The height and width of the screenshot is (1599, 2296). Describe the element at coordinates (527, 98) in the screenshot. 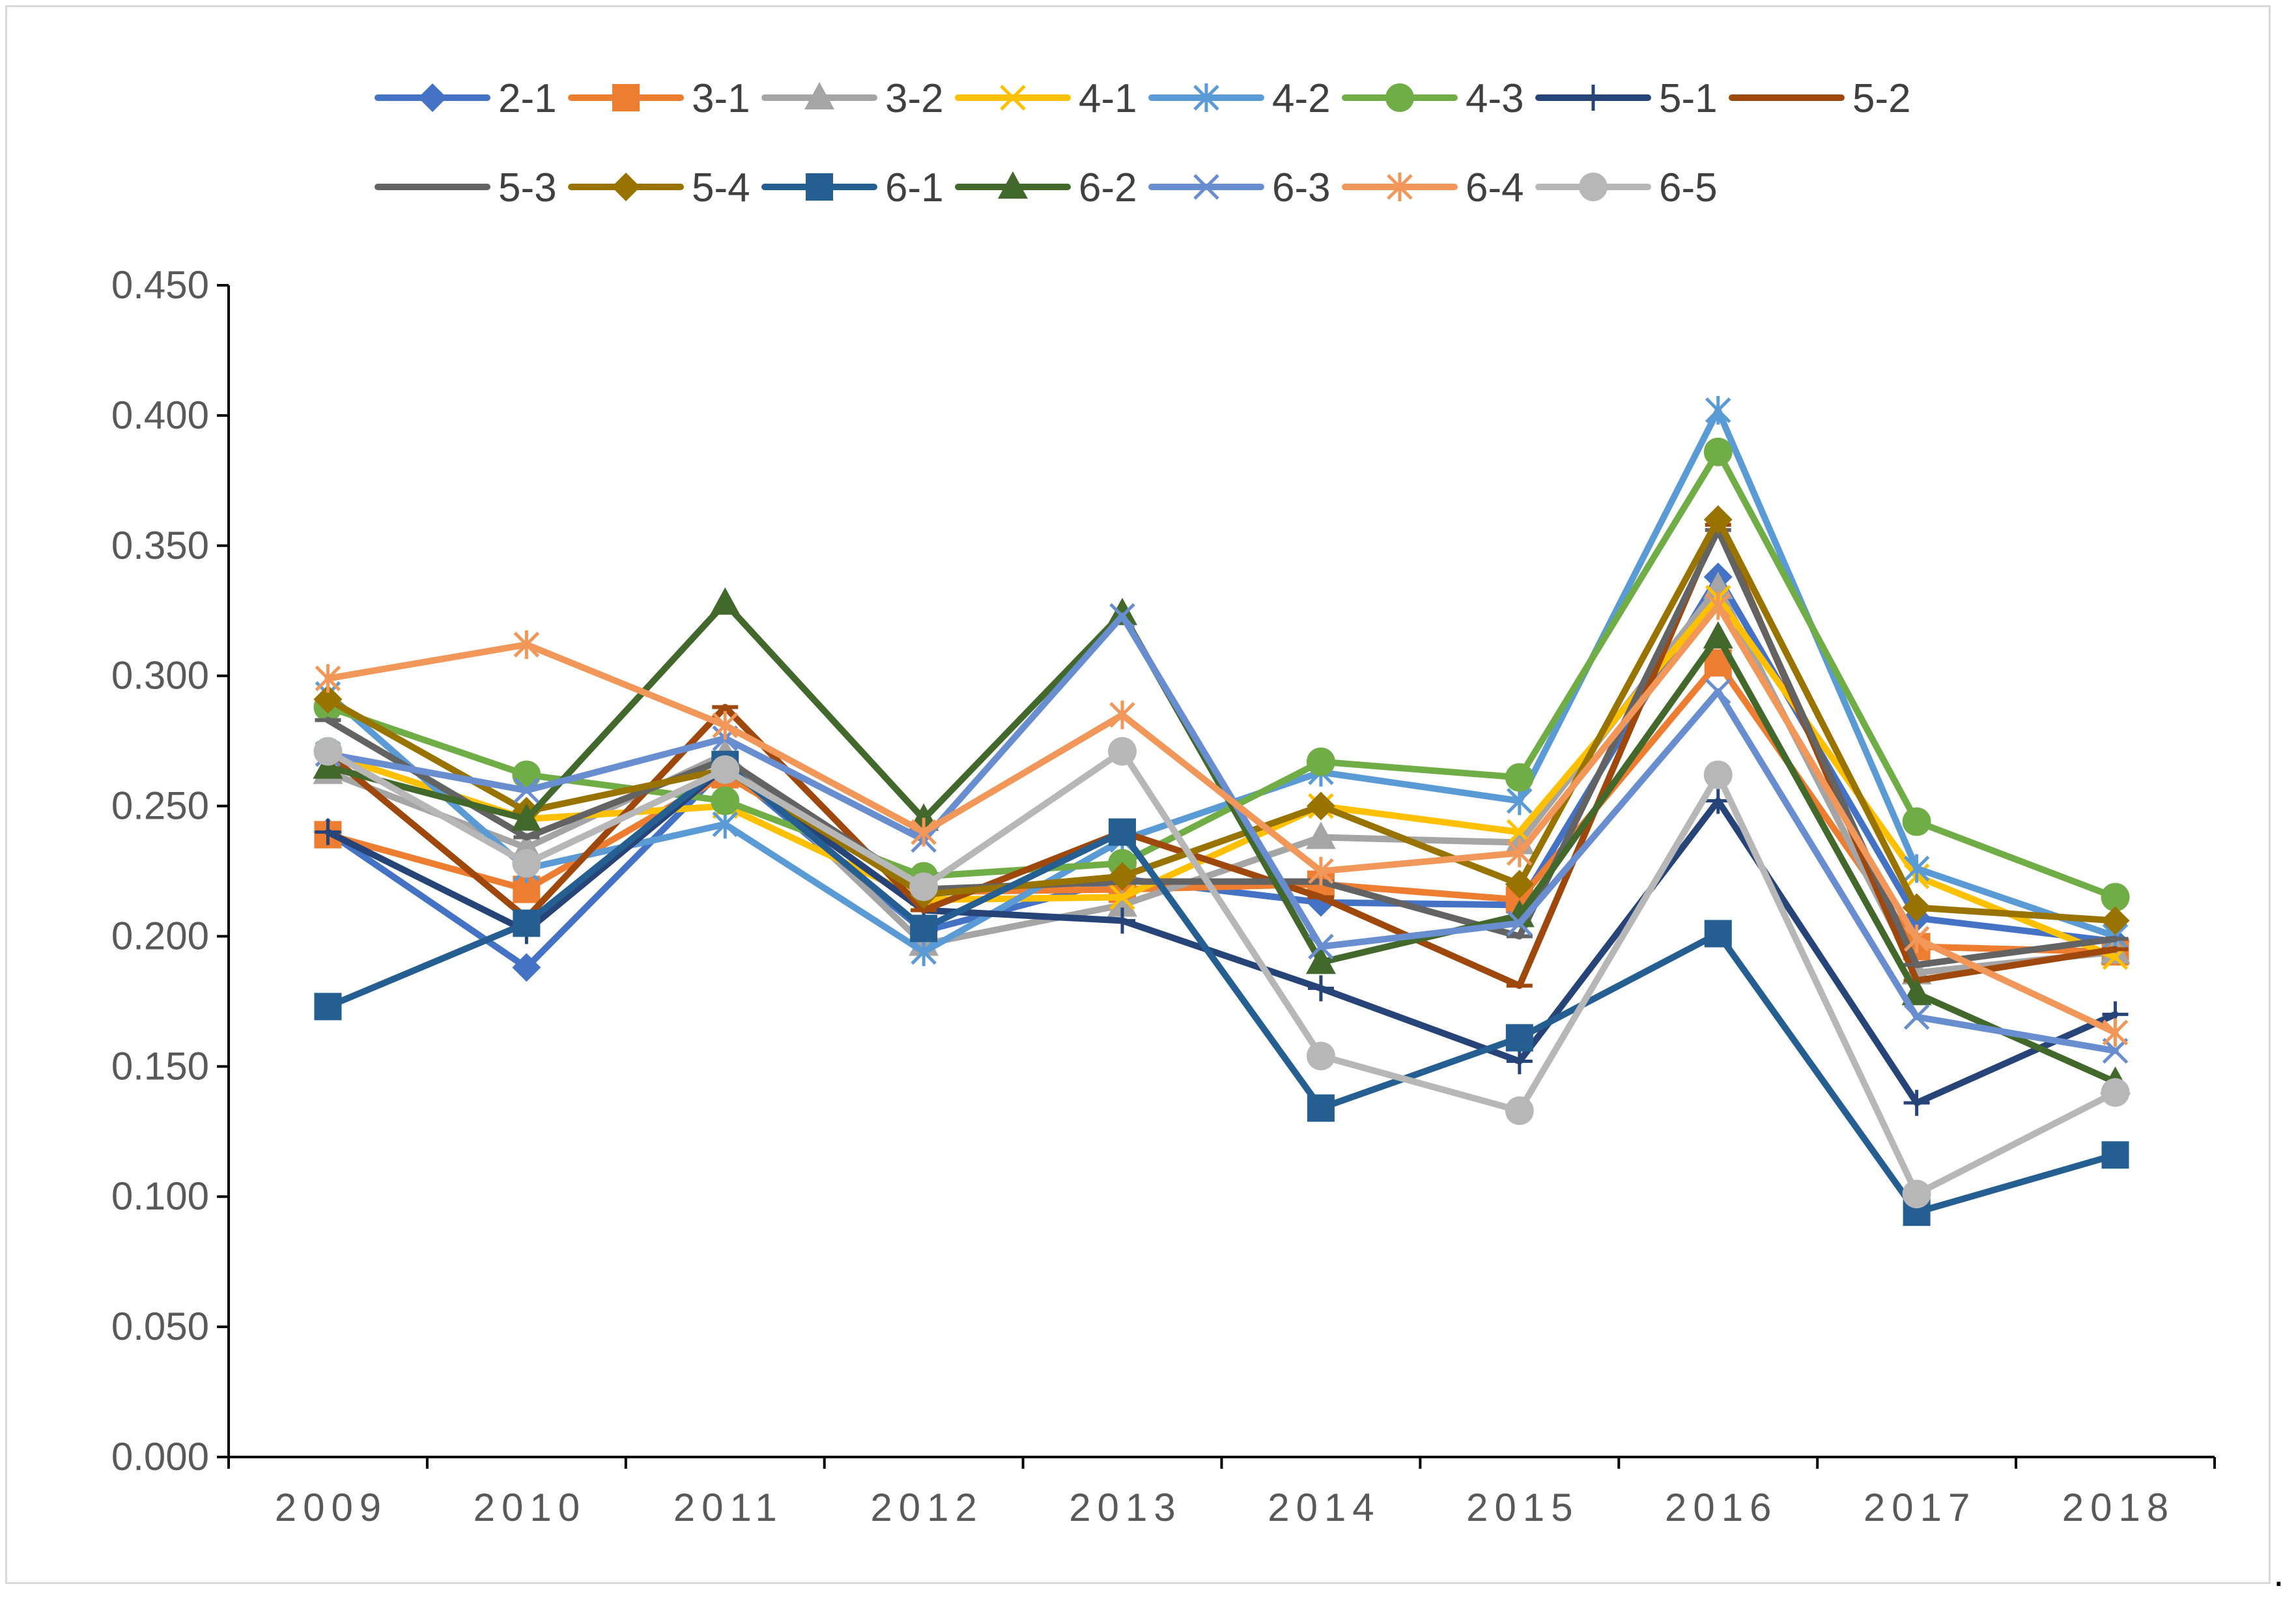

I see `legend-label-2-1: 2-1` at that location.